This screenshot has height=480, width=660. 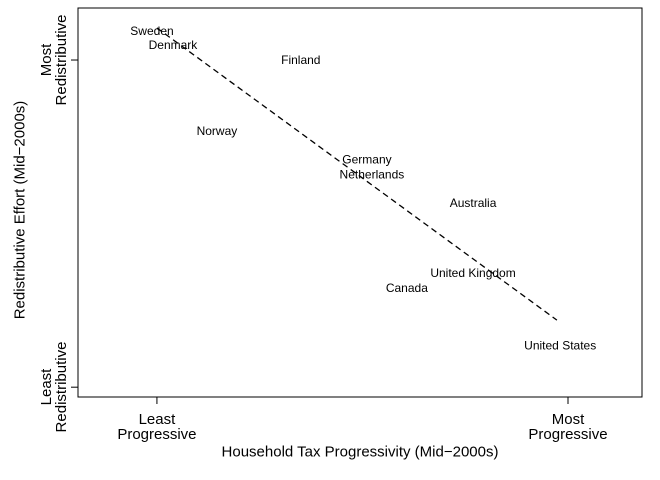 What do you see at coordinates (366, 159) in the screenshot?
I see `point-label: Germany` at bounding box center [366, 159].